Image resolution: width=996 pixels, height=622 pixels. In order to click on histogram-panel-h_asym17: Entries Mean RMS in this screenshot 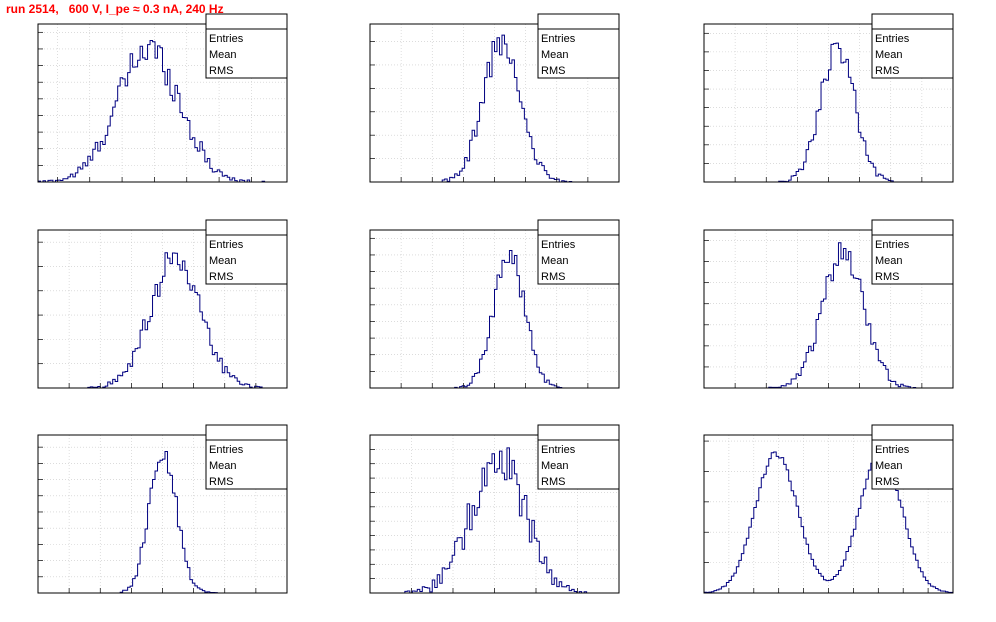, I will do `click(494, 509)`.